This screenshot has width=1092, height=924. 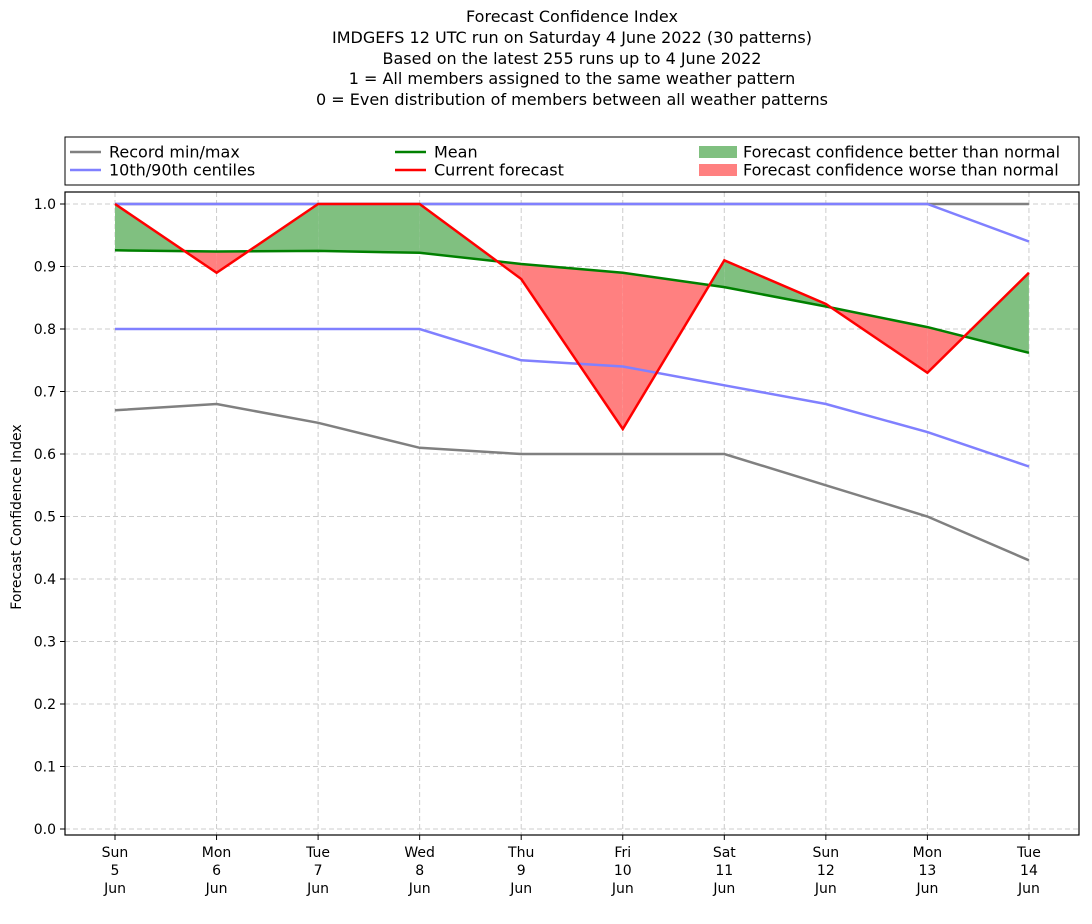 I want to click on title-line: Forecast Confidence Index, so click(x=572, y=16).